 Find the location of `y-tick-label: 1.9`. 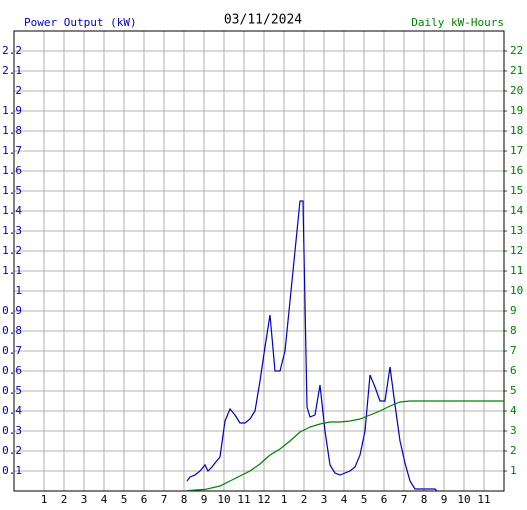

y-tick-label: 1.9 is located at coordinates (12, 110).